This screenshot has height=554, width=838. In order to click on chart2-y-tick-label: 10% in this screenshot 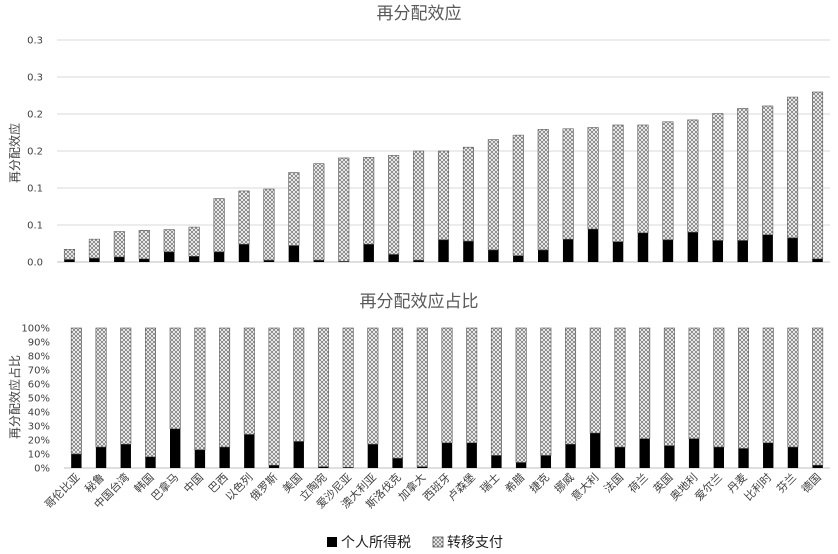, I will do `click(39, 455)`.